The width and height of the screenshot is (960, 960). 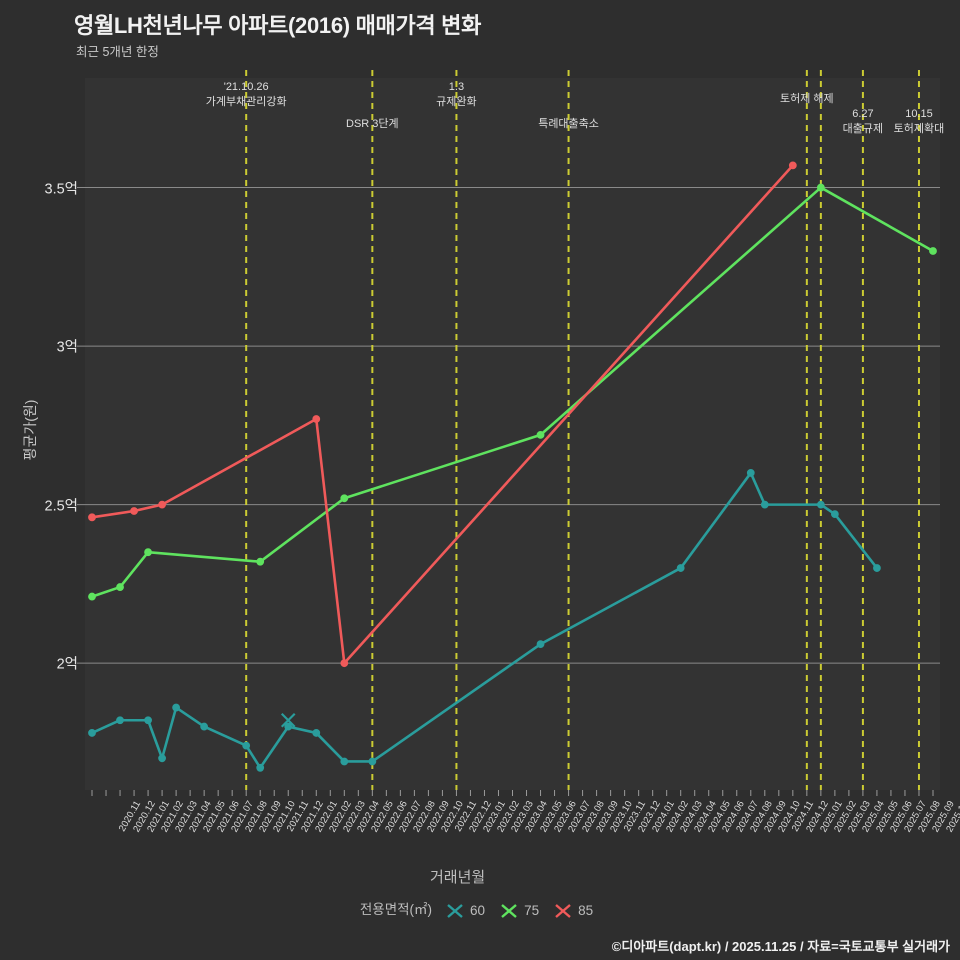 I want to click on legend-label: 60, so click(x=478, y=911).